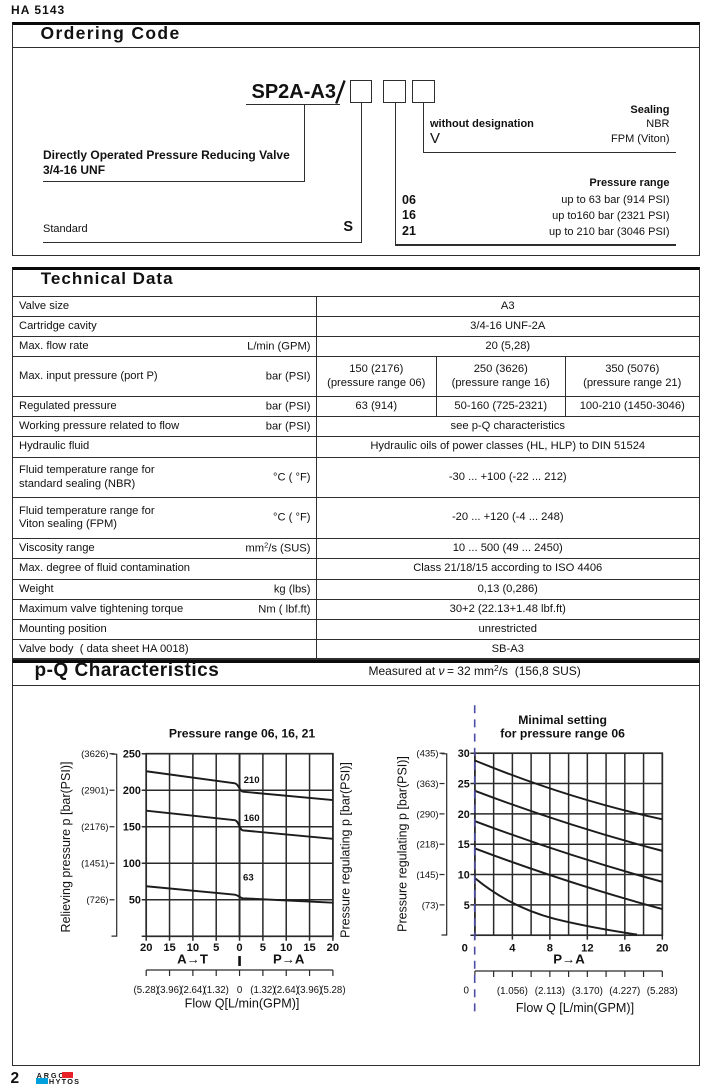 This screenshot has width=705, height=1085. I want to click on svg-text: (435), so click(427, 754).